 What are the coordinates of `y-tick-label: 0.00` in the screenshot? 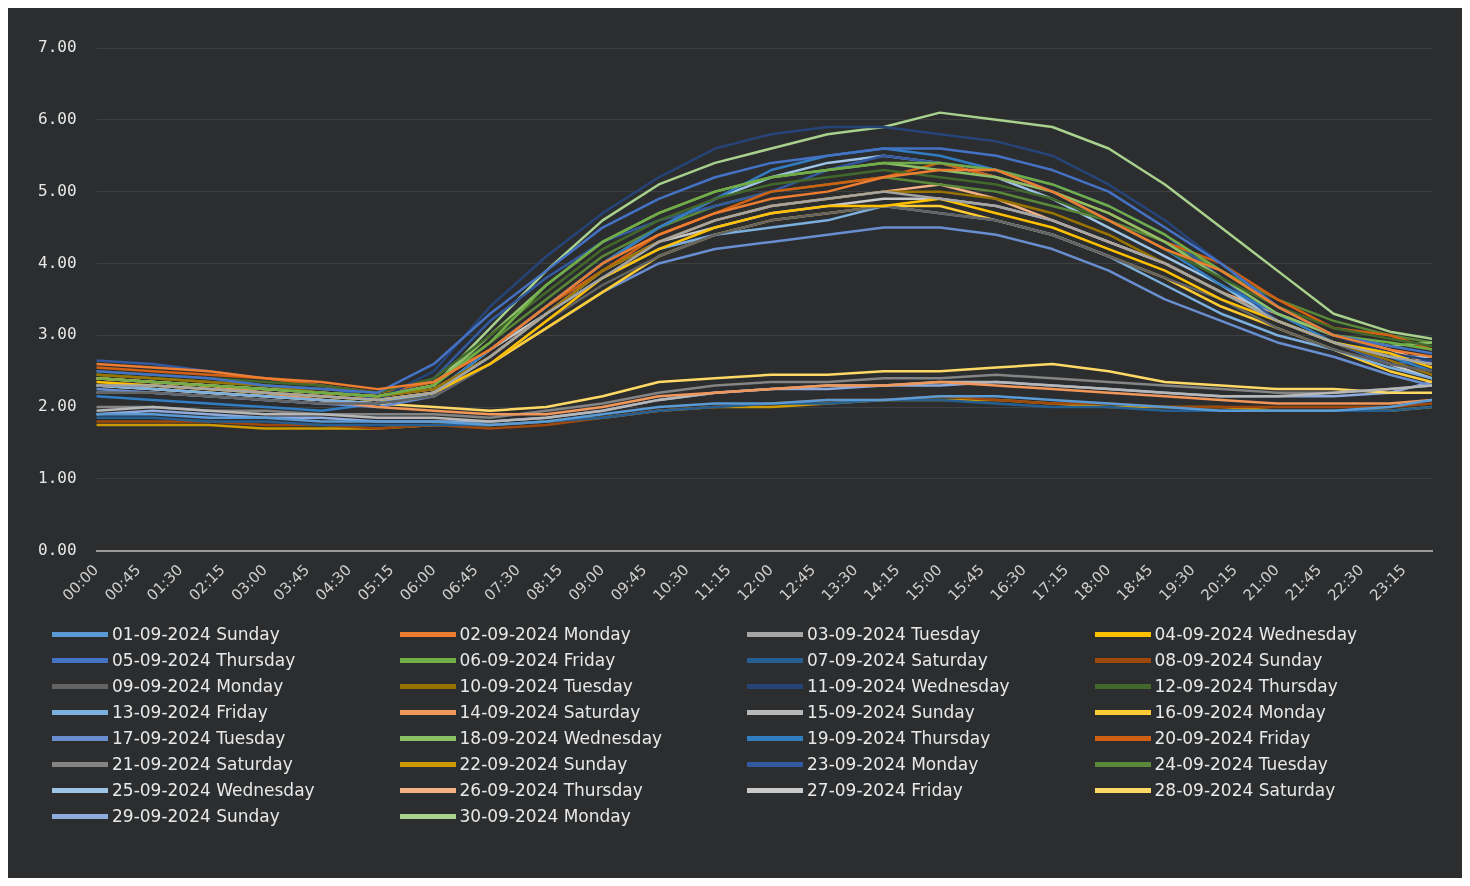 It's located at (57, 549).